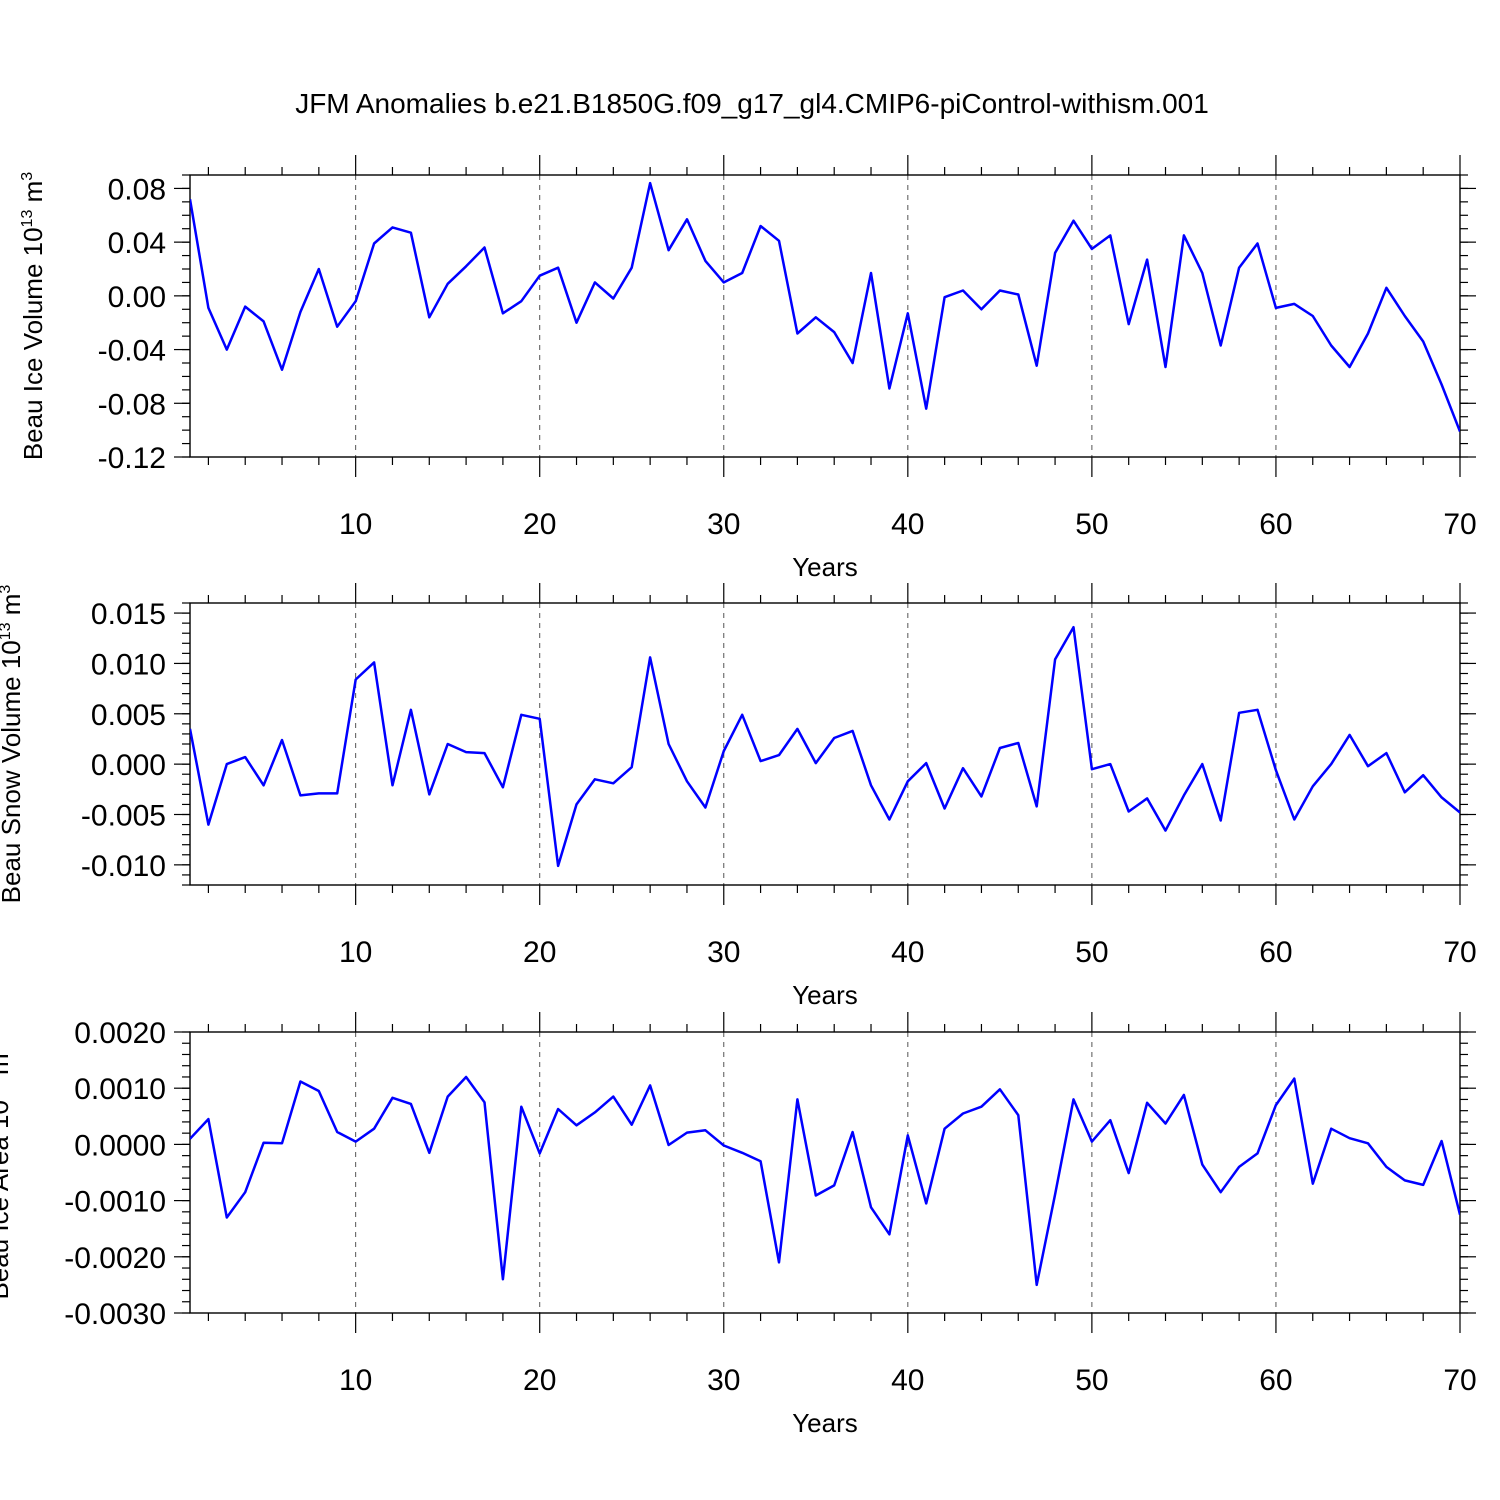 The height and width of the screenshot is (1500, 1500). I want to click on y-tick-label: -0.0030, so click(115, 1314).